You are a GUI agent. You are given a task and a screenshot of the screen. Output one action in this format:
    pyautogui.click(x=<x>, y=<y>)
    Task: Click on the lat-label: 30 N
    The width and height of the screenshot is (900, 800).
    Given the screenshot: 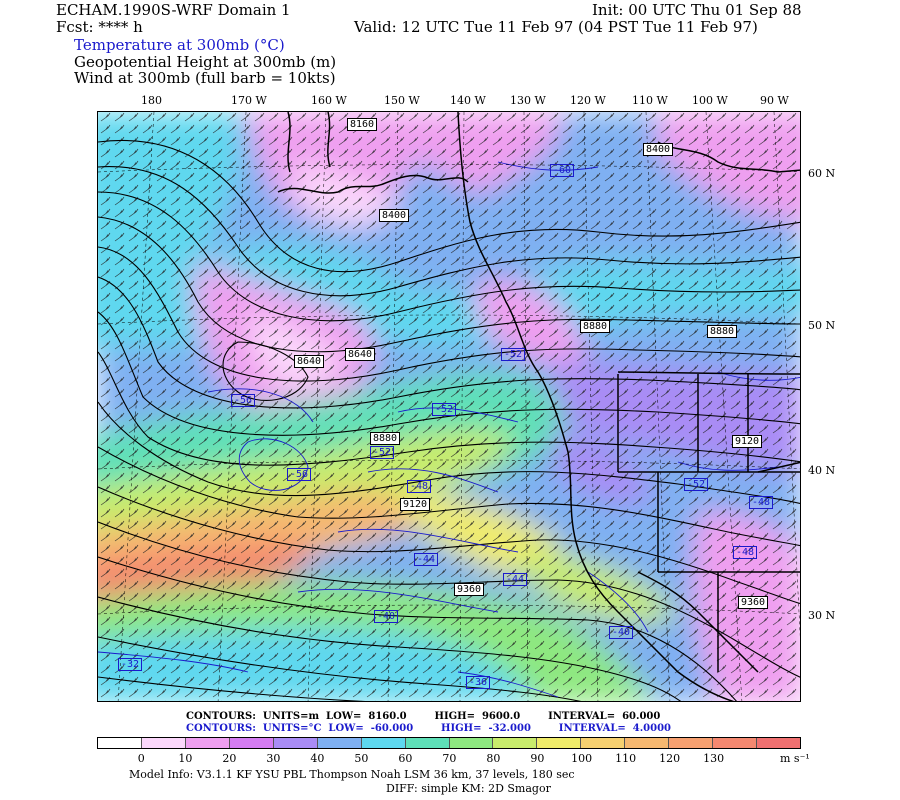 What is the action you would take?
    pyautogui.click(x=822, y=615)
    